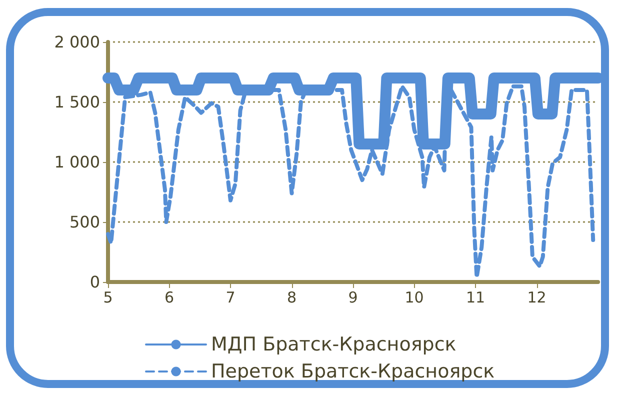  Describe the element at coordinates (77, 162) in the screenshot. I see `y-tick-label: 1 000` at that location.